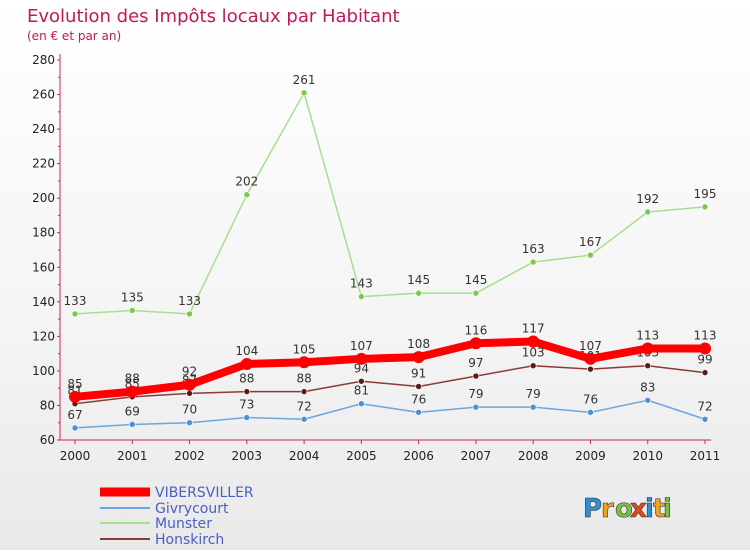  I want to click on x-tick-label: 2005, so click(361, 456).